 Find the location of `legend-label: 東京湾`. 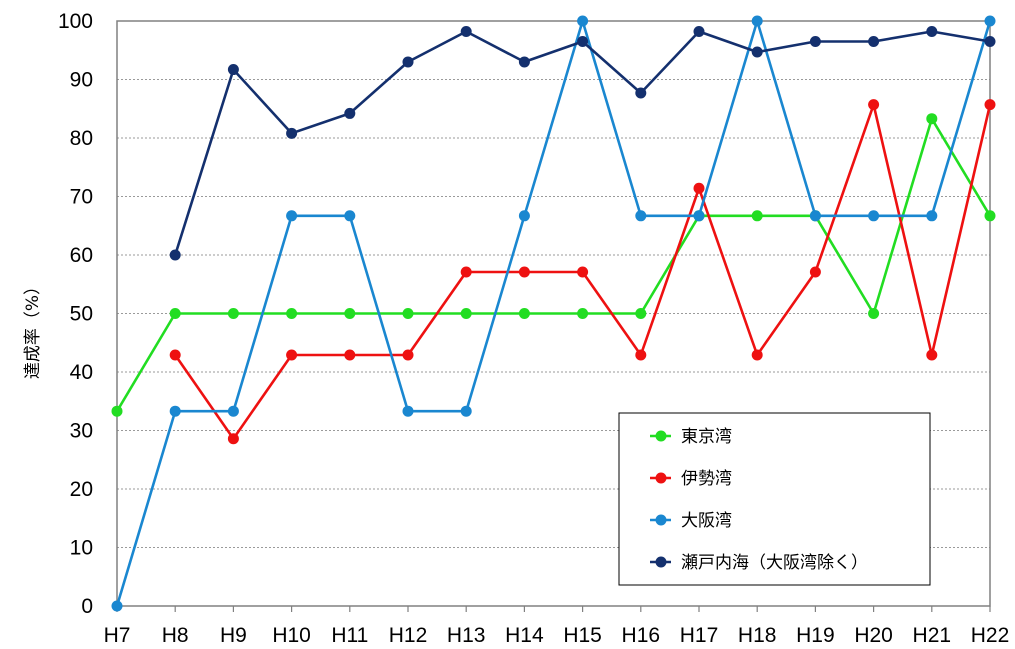

legend-label: 東京湾 is located at coordinates (706, 437).